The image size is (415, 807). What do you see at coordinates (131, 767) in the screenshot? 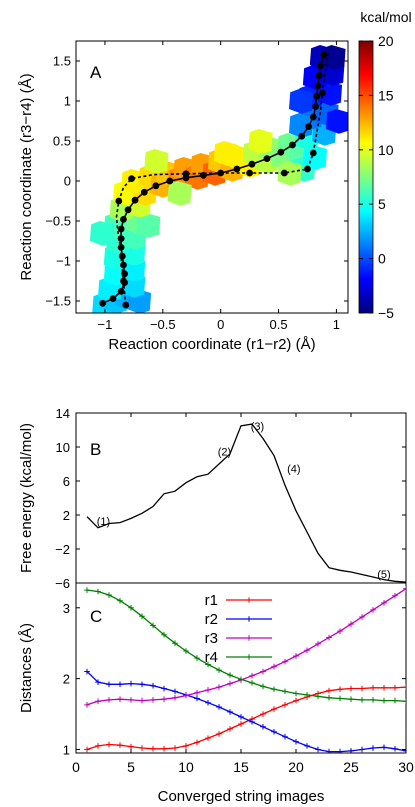
I see `x-tick-label: 5` at bounding box center [131, 767].